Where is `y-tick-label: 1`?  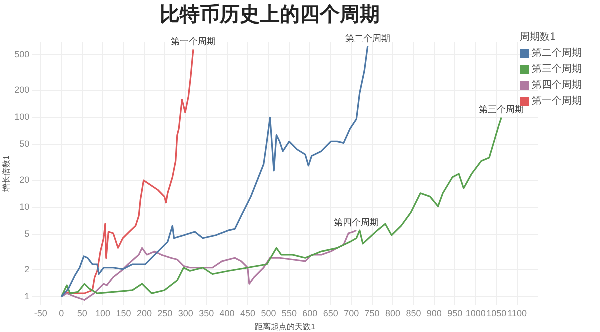
y-tick-label: 1 is located at coordinates (27, 296).